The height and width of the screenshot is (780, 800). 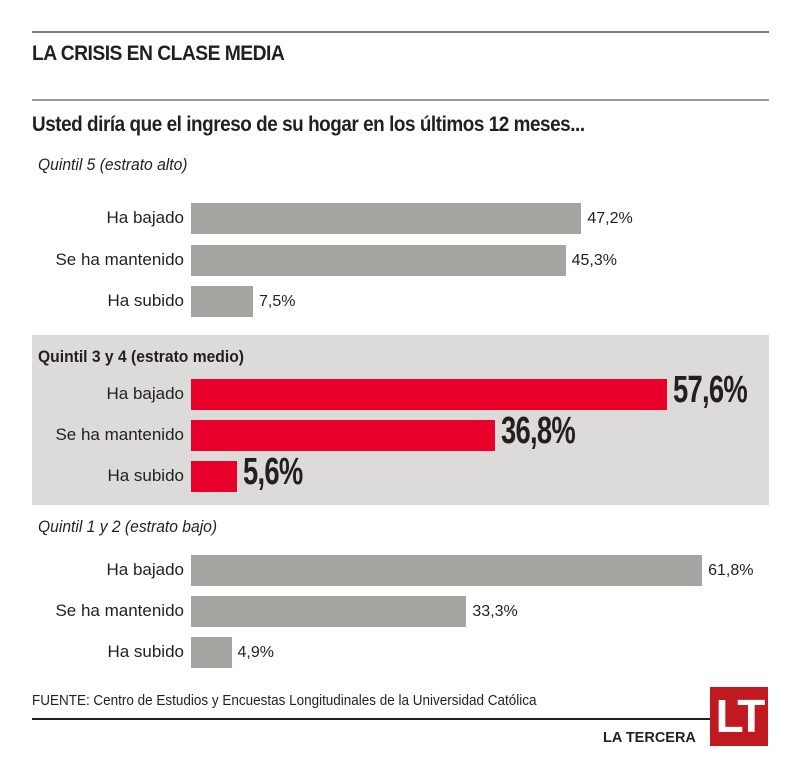 What do you see at coordinates (255, 652) in the screenshot?
I see `data-label: 4,9%` at bounding box center [255, 652].